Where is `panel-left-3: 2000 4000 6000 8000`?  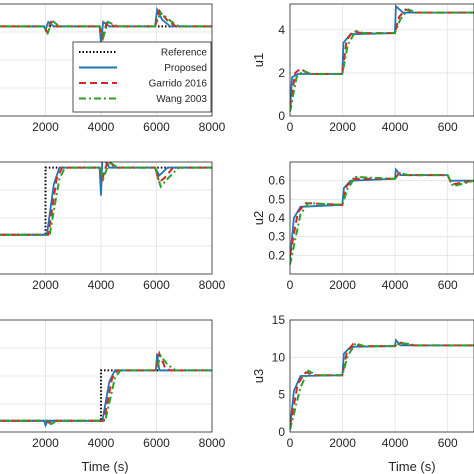
panel-left-3: 2000 4000 6000 8000 is located at coordinates (113, 384).